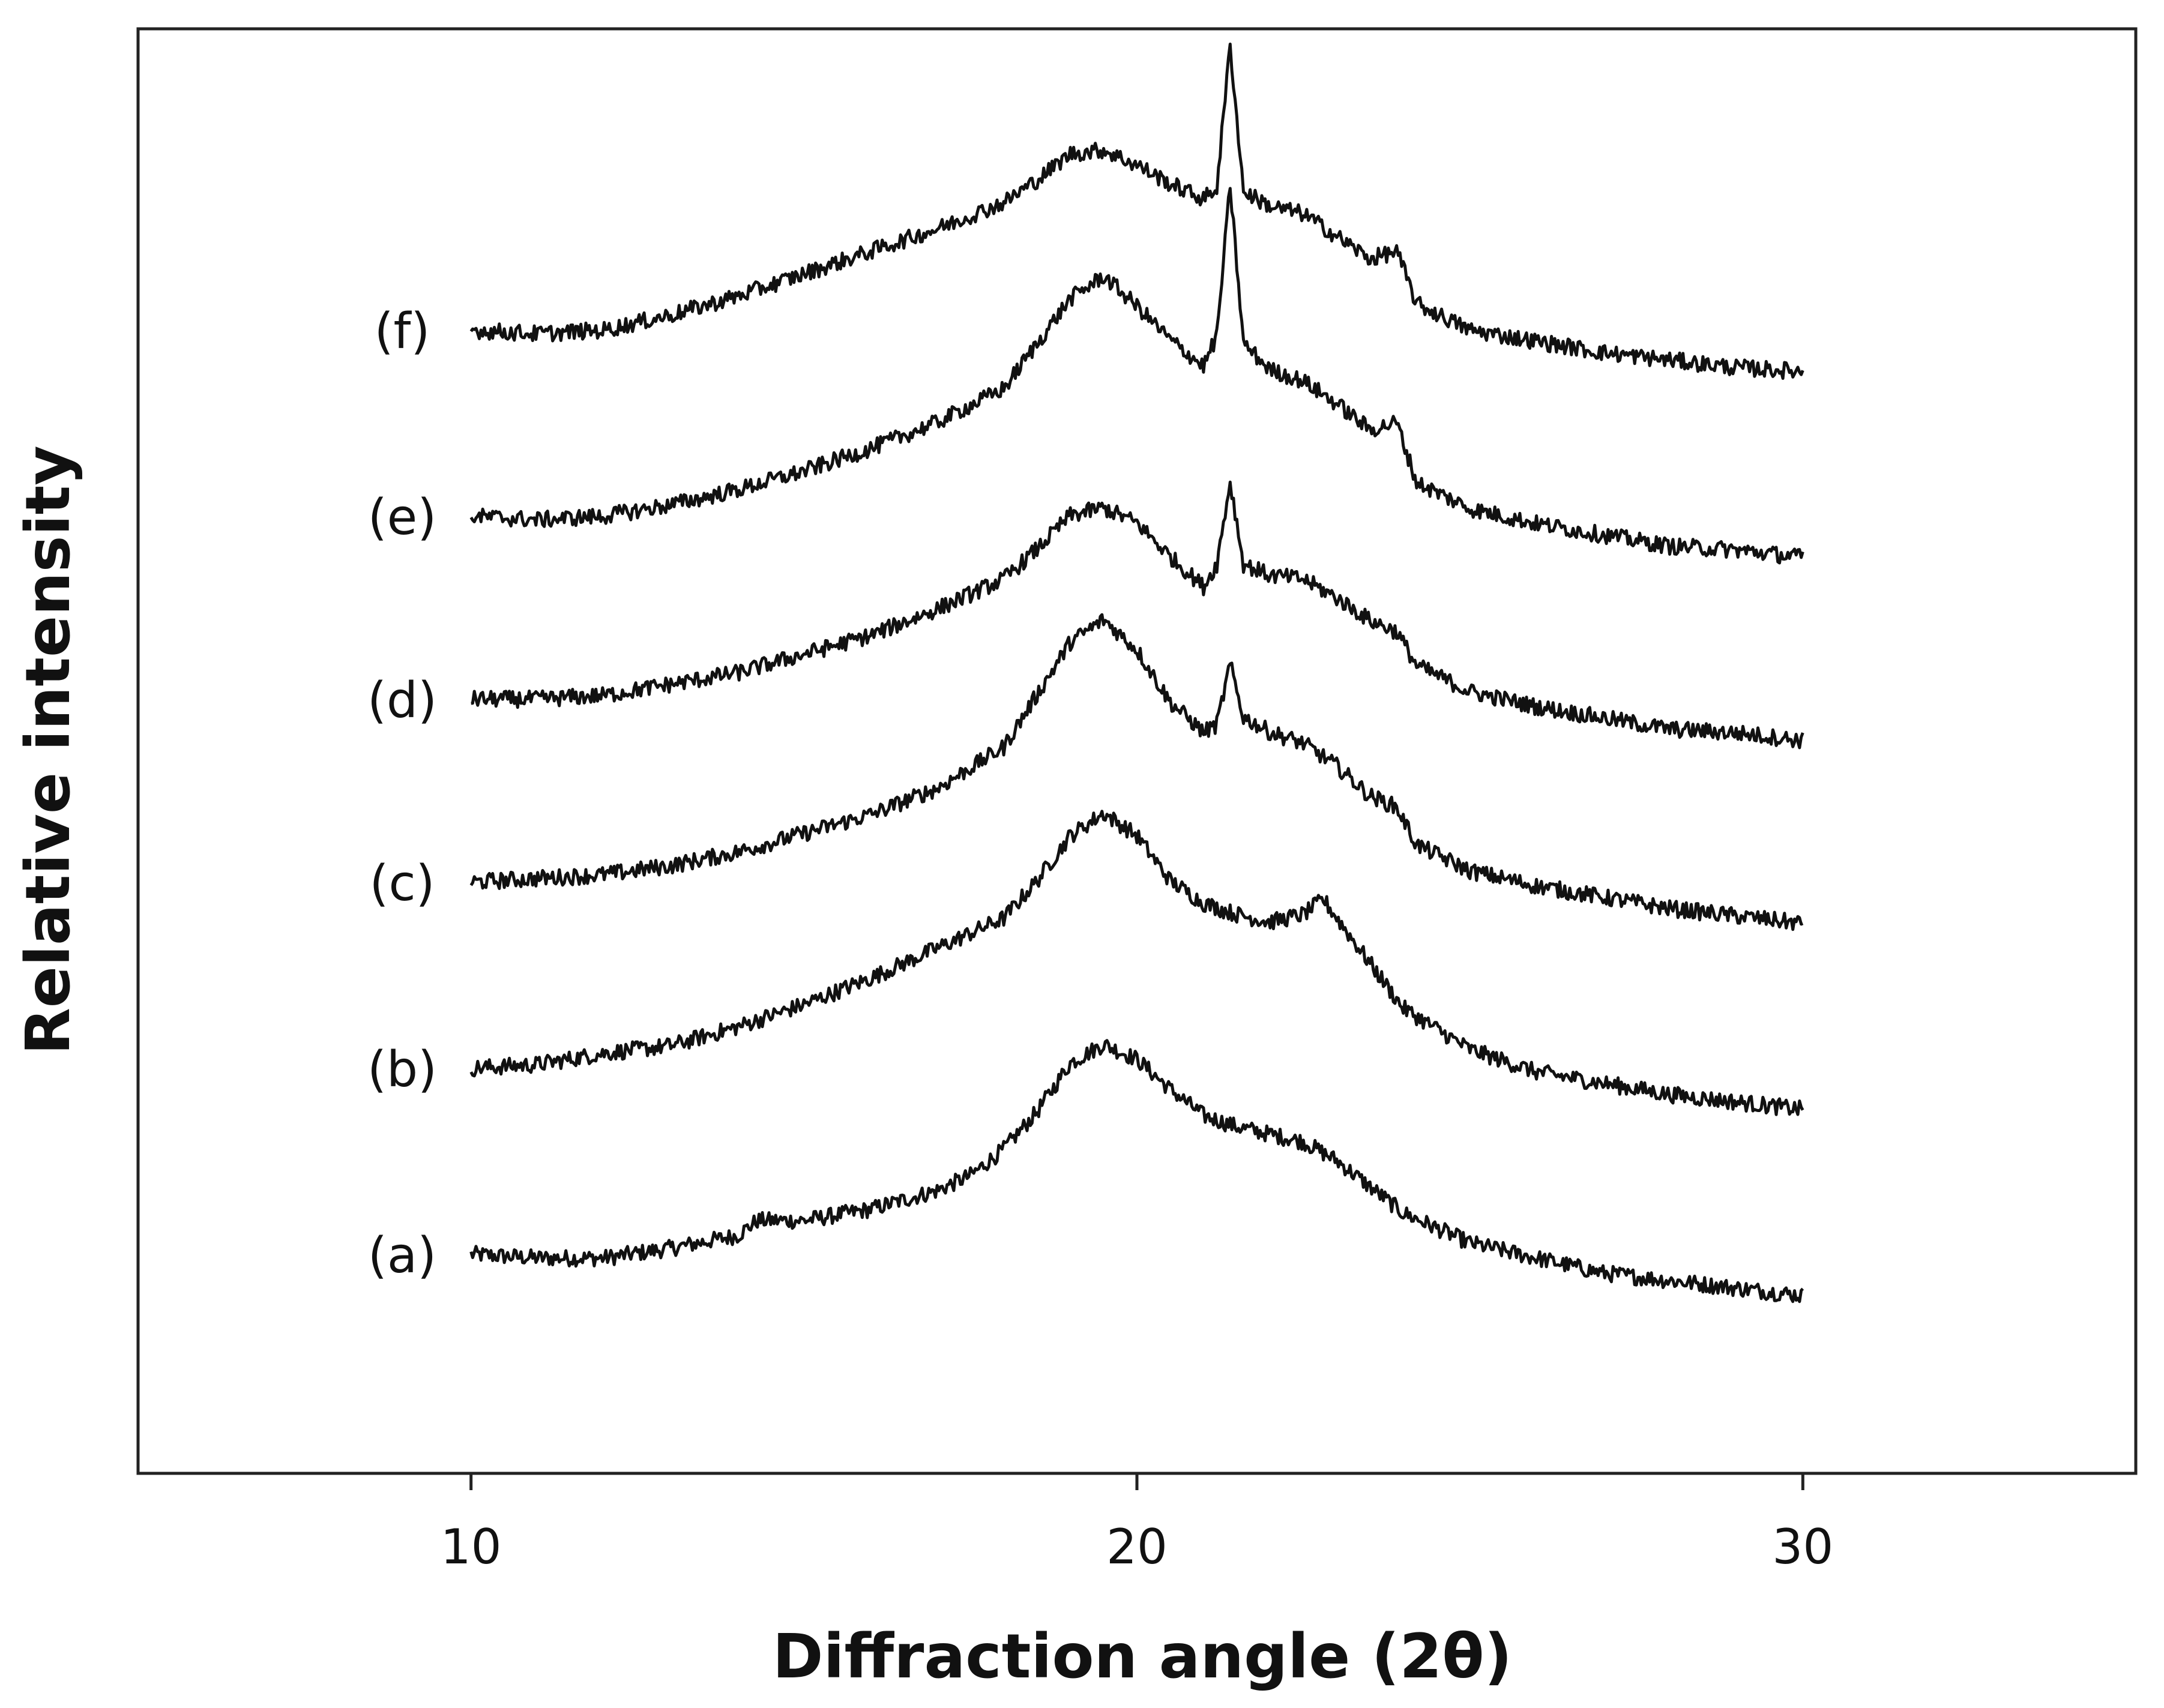 The image size is (2164, 1708). What do you see at coordinates (402, 1255) in the screenshot?
I see `series-label-a: (a)` at bounding box center [402, 1255].